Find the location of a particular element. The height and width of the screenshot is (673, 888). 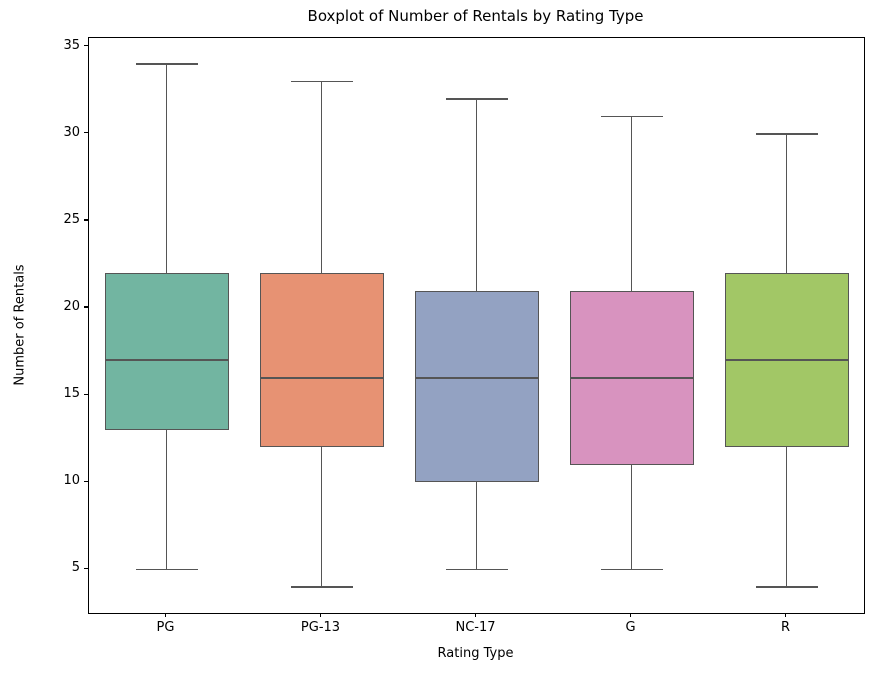

y-tick-label: 20 is located at coordinates (71, 307).